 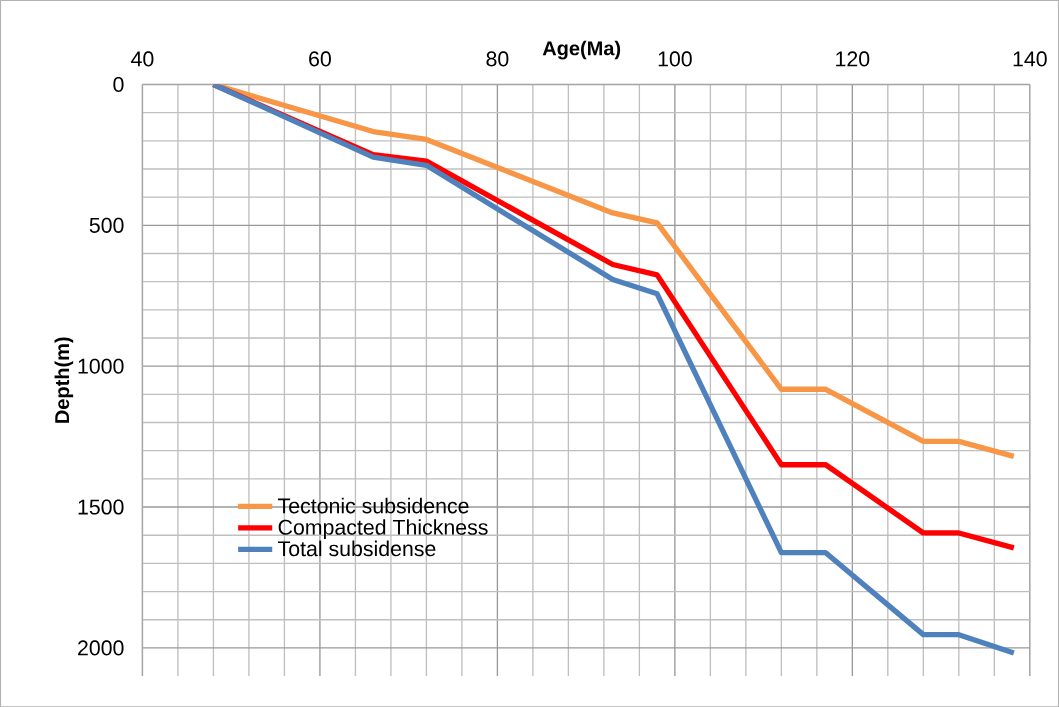 What do you see at coordinates (497, 59) in the screenshot?
I see `x-tick-label: 80` at bounding box center [497, 59].